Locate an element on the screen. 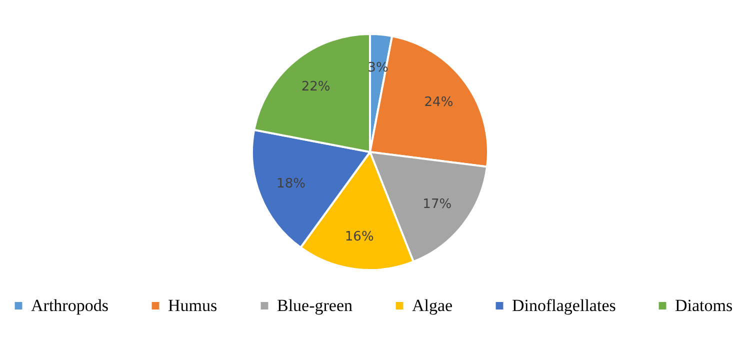  data-label: 16% is located at coordinates (359, 236).